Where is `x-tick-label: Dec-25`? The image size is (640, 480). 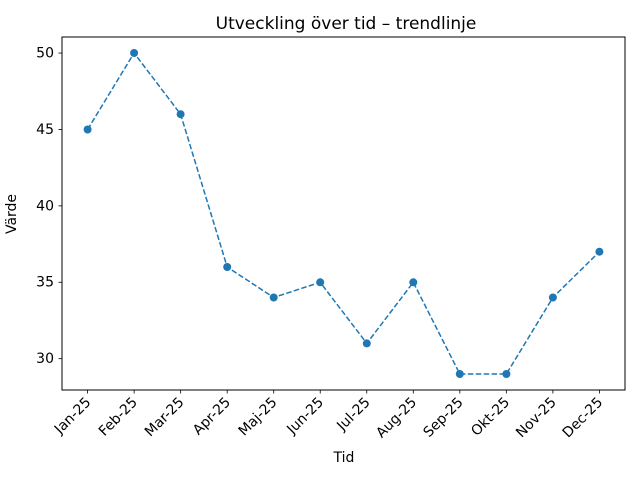
x-tick-label: Dec-25 is located at coordinates (583, 418).